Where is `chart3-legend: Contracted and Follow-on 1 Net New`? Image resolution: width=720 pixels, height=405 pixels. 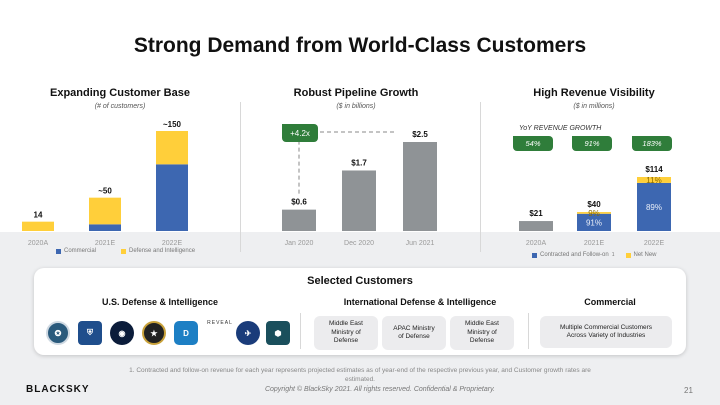
chart3-legend: Contracted and Follow-on 1 Net New is located at coordinates (594, 255).